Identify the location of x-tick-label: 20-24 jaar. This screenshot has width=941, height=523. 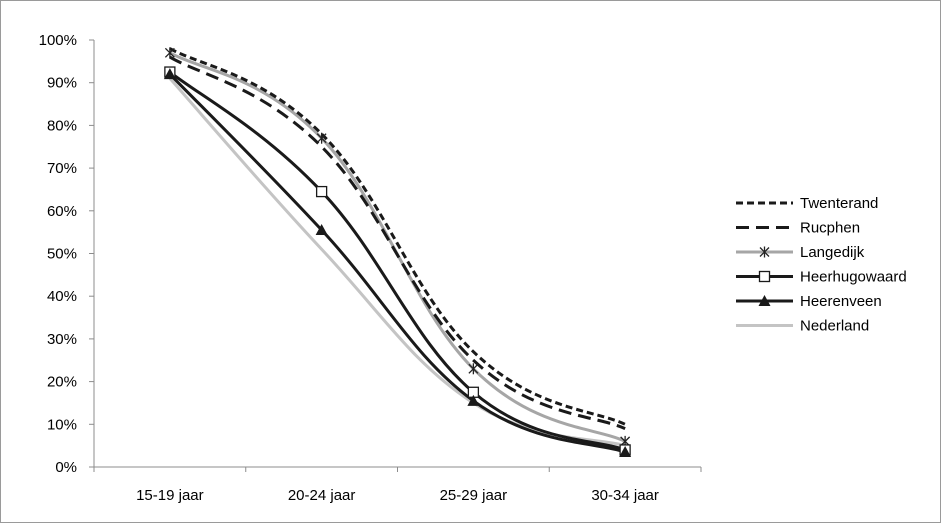
(322, 495).